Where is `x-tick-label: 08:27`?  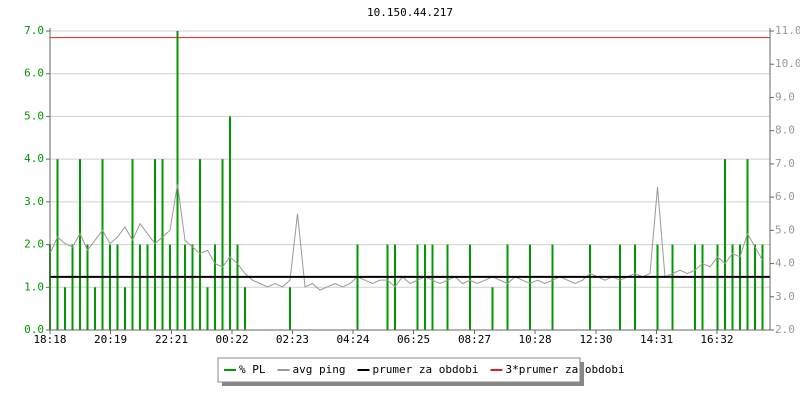 x-tick-label: 08:27 is located at coordinates (474, 339).